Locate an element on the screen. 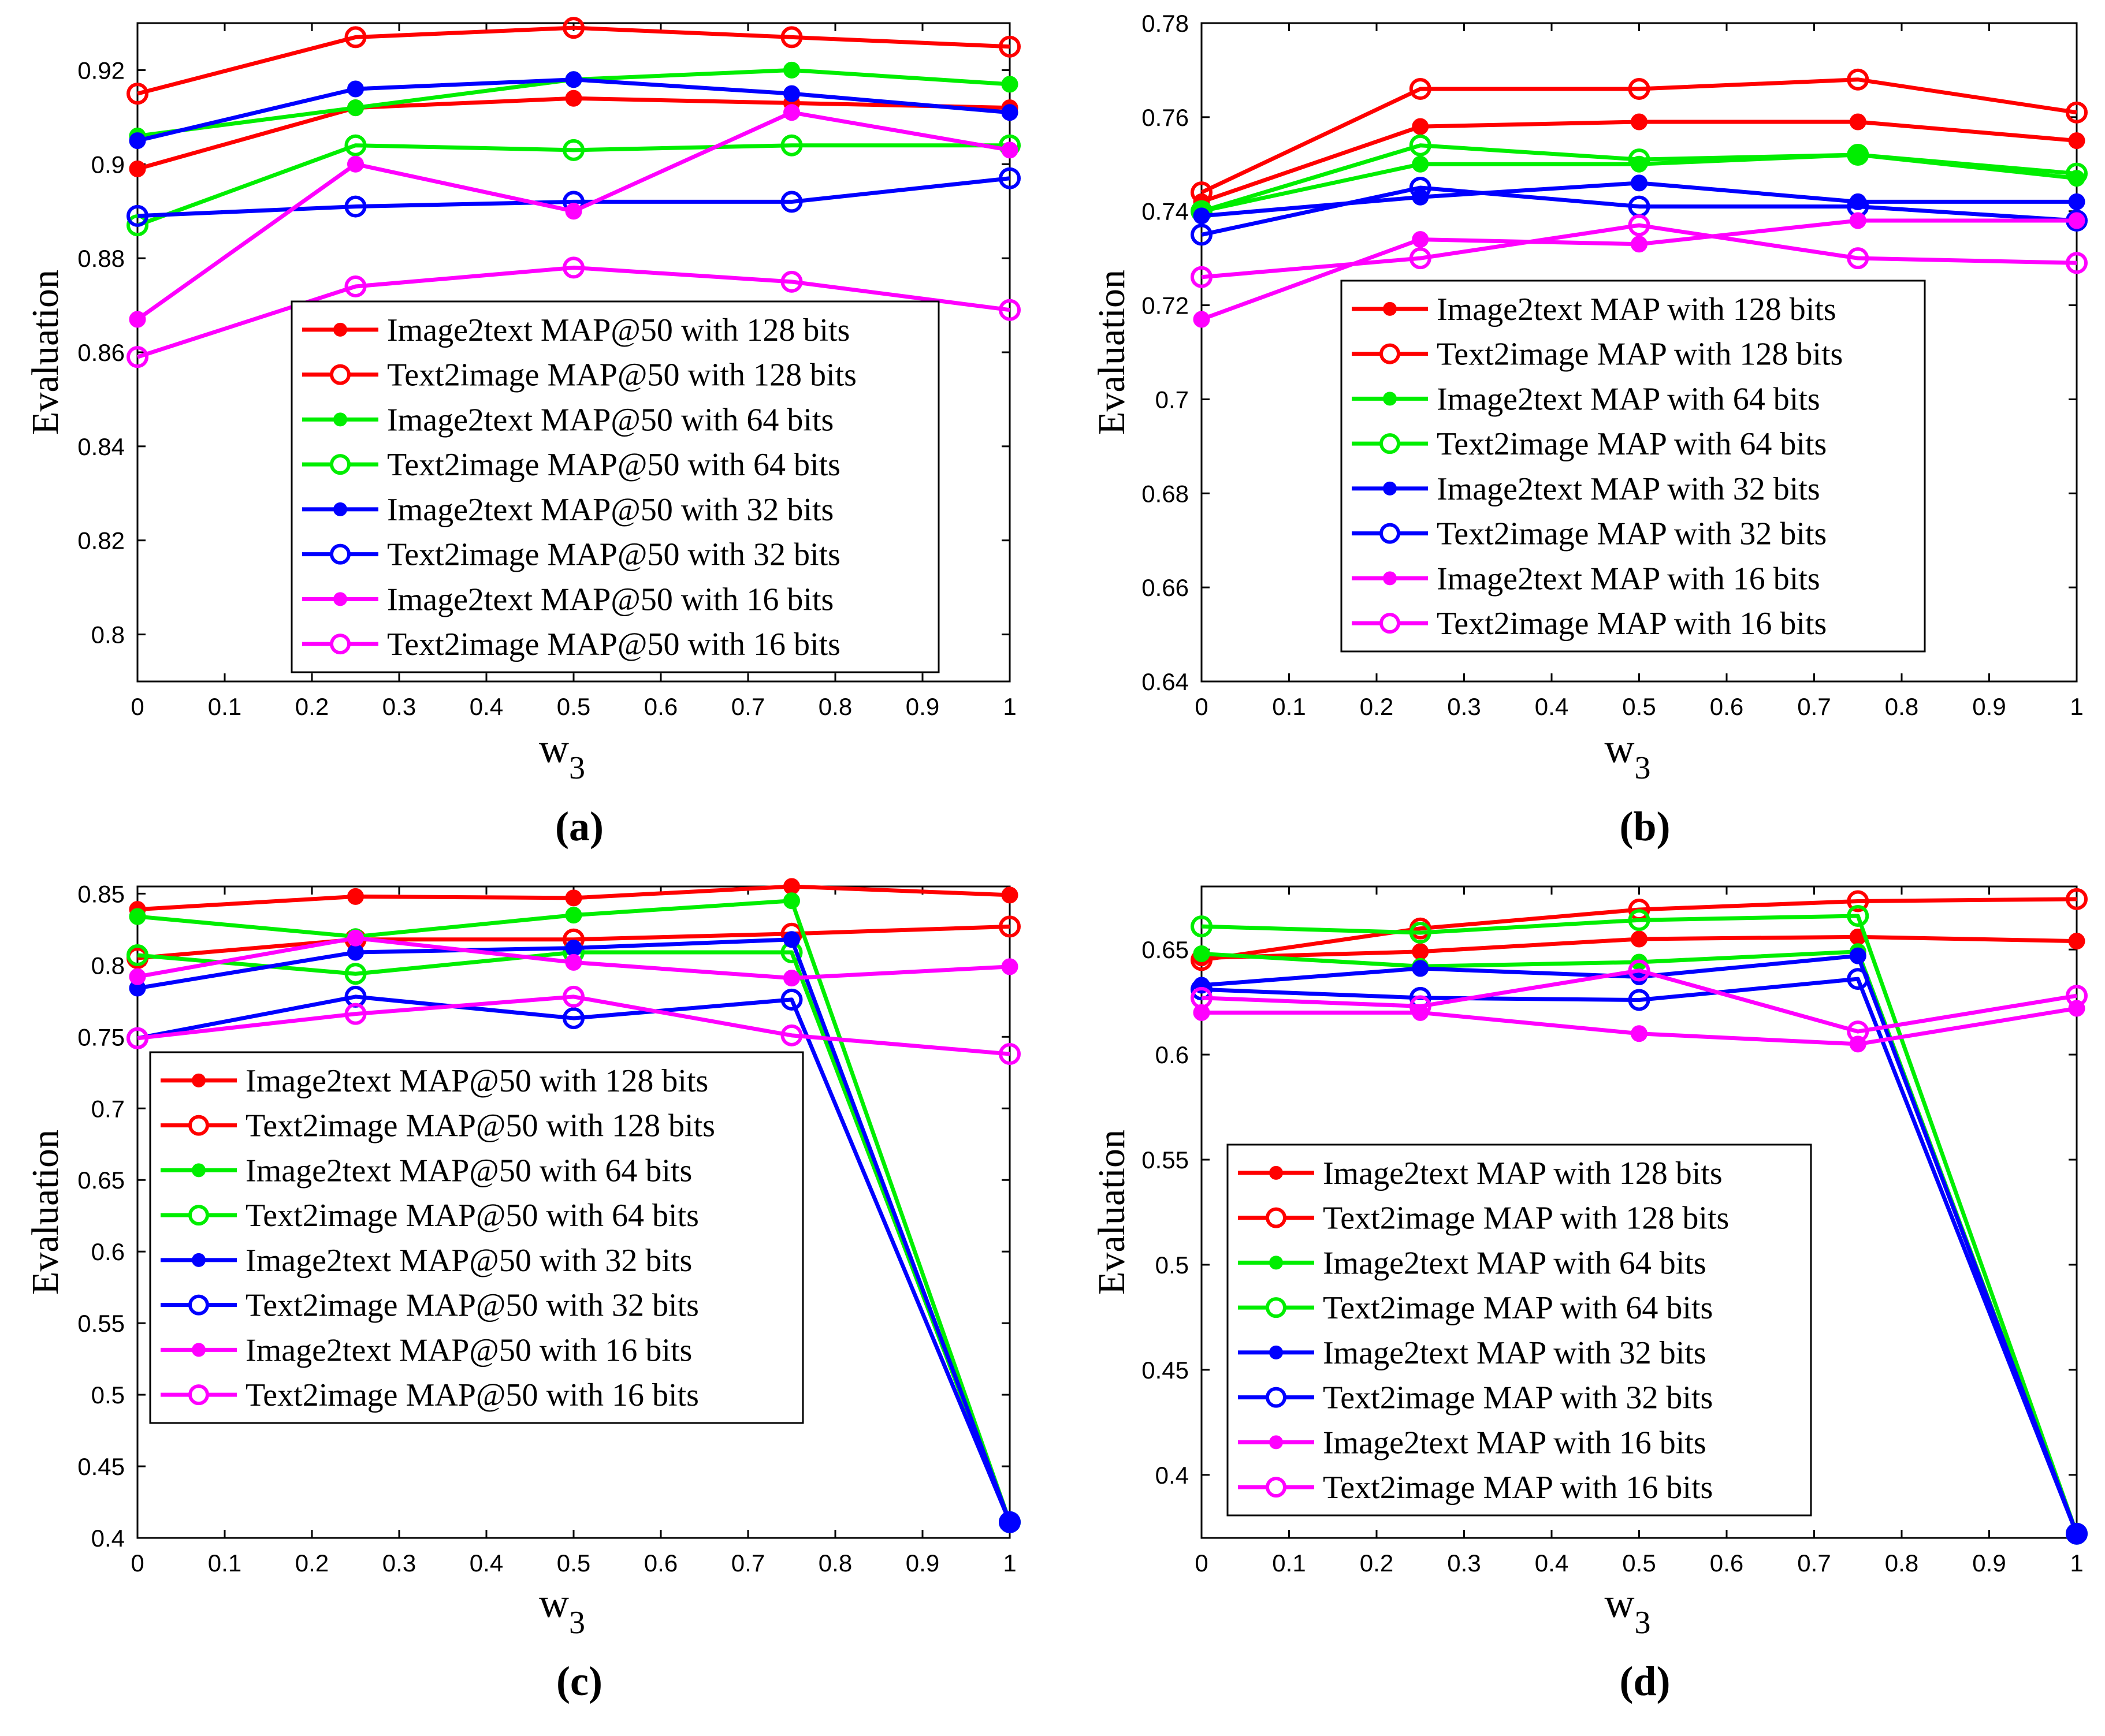  y-axis-label: Evaluation is located at coordinates (1112, 353).